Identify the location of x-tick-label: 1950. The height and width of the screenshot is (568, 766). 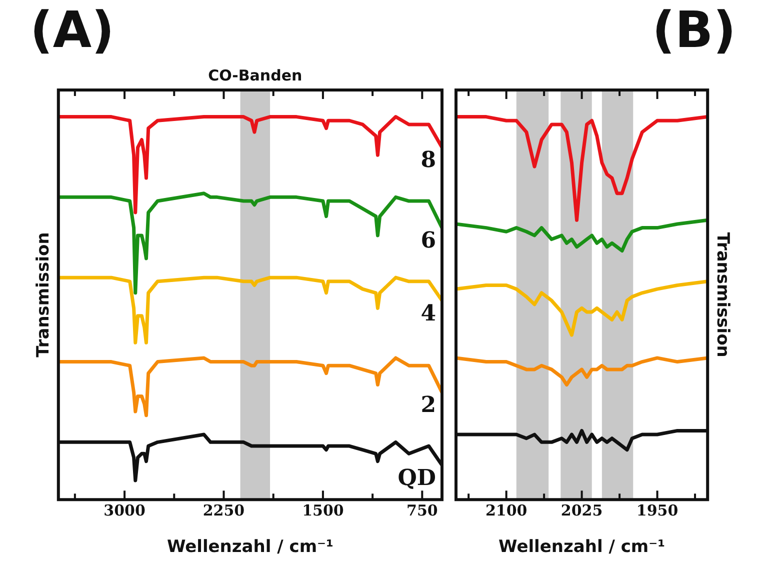
(657, 510).